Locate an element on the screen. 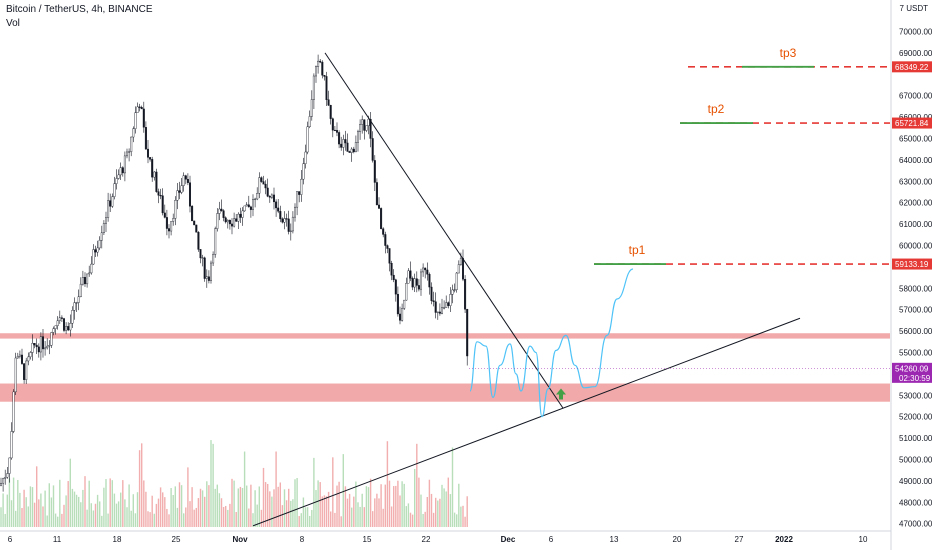  price-tick-label: 56000.00 is located at coordinates (915, 331).